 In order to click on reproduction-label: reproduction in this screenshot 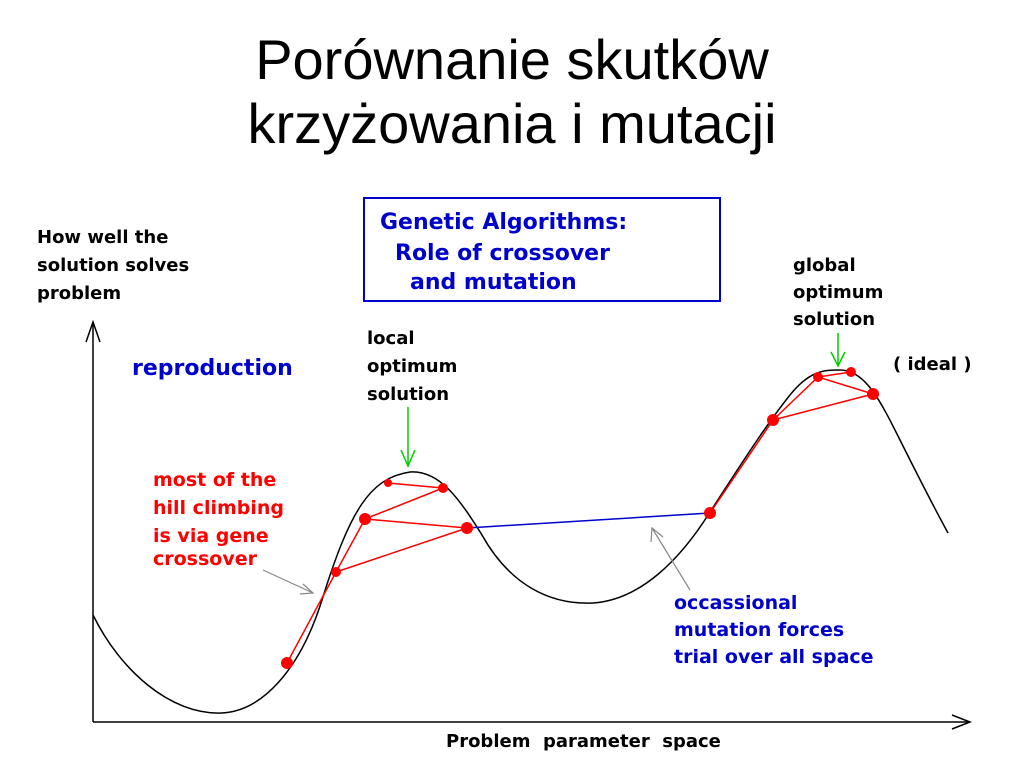, I will do `click(212, 368)`.